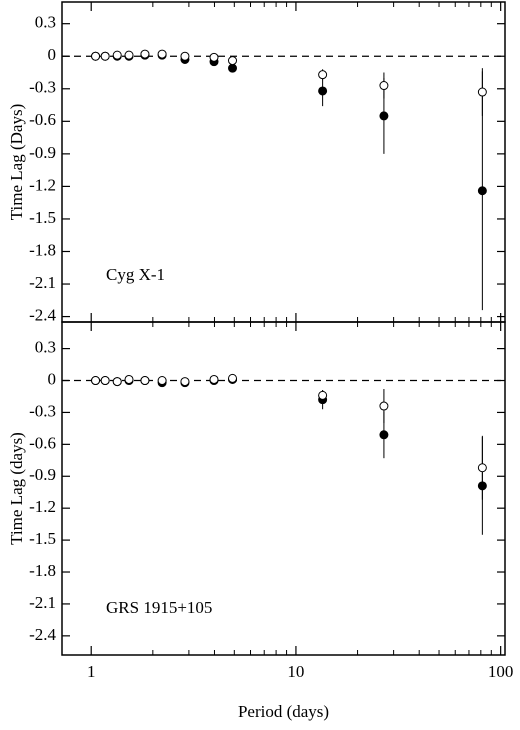 This screenshot has height=730, width=520. Describe the element at coordinates (159, 607) in the screenshot. I see `annotation: GRS 1915+105` at that location.